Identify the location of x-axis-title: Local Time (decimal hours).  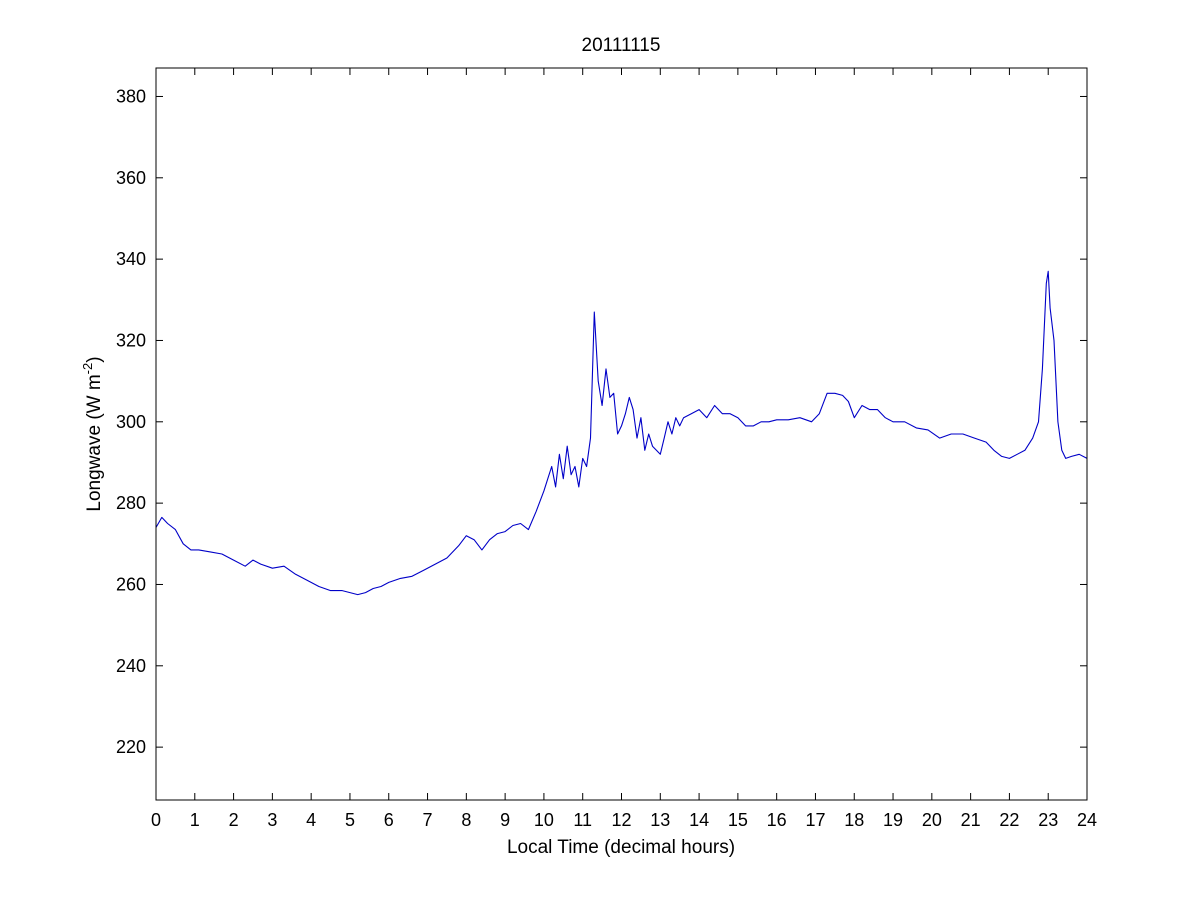
(621, 847).